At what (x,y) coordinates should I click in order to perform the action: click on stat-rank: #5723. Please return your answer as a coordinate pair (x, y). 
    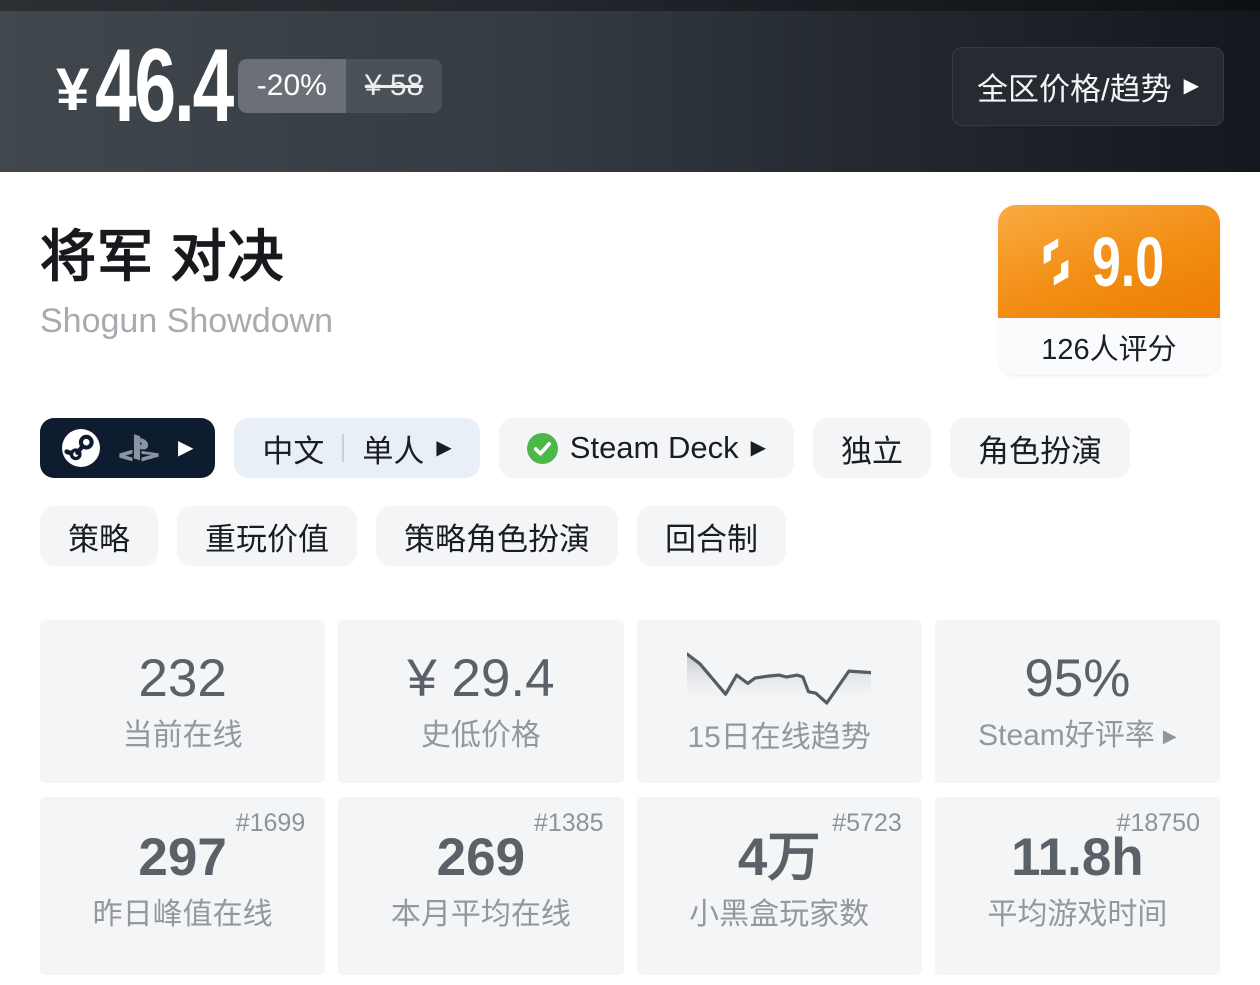
    Looking at the image, I should click on (867, 823).